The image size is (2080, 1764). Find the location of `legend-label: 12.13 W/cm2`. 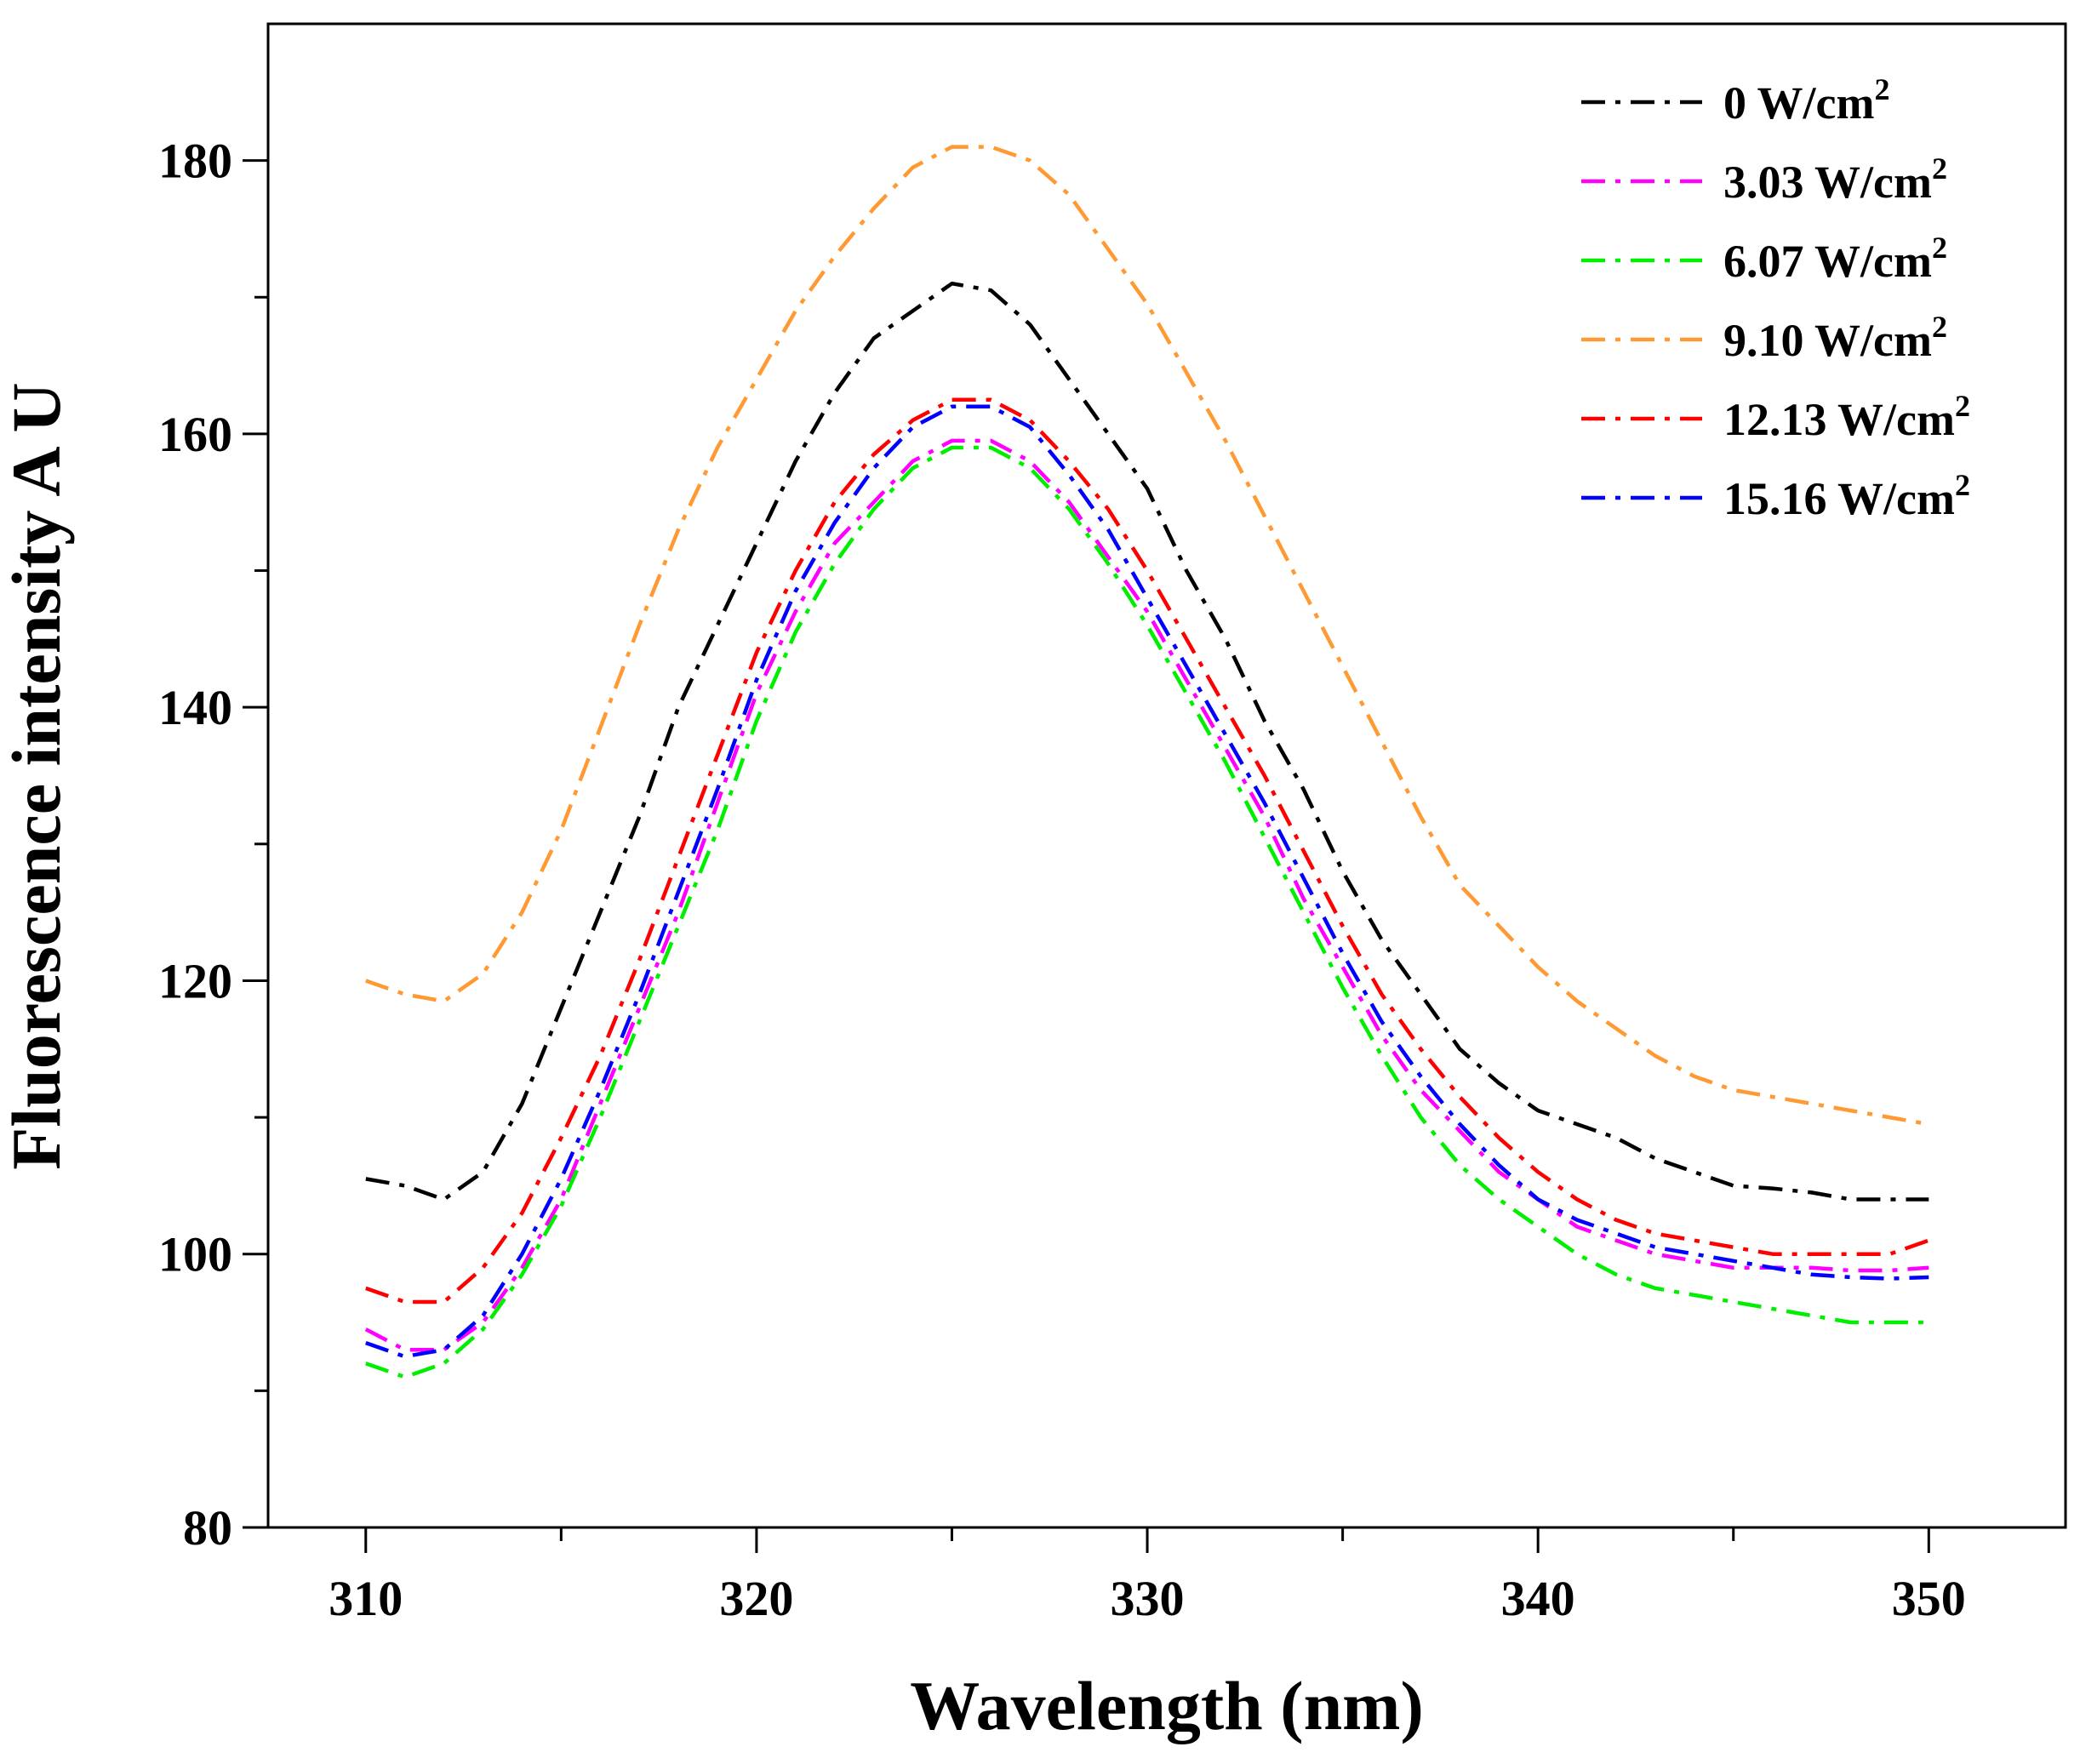

legend-label: 12.13 W/cm2 is located at coordinates (1847, 417).